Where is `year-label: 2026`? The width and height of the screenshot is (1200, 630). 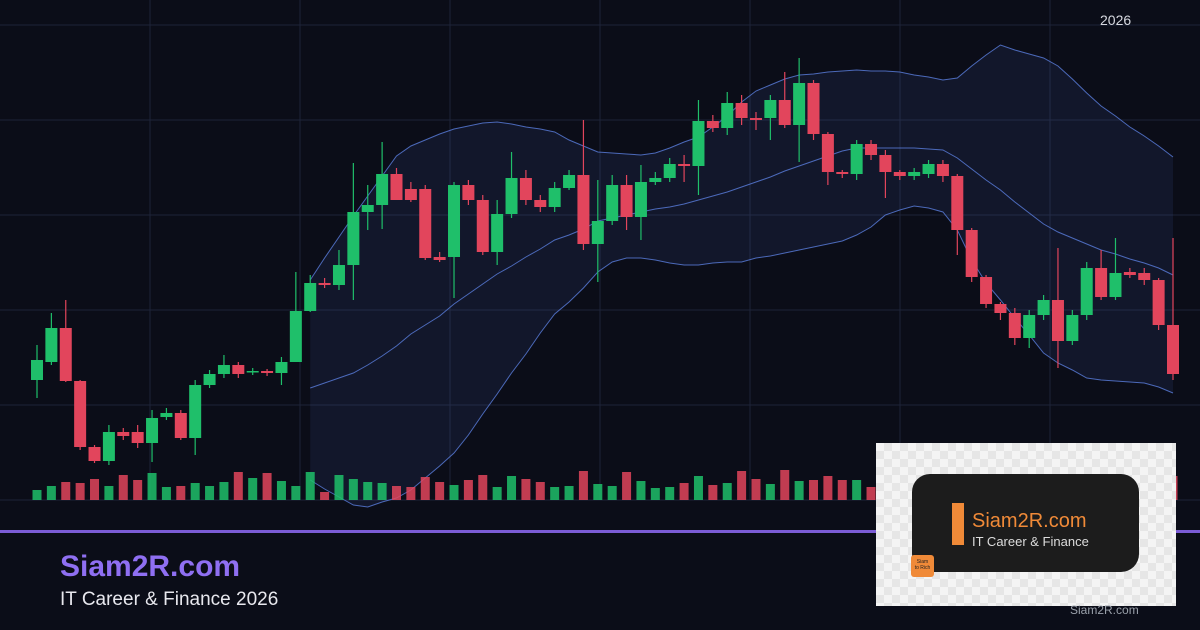
year-label: 2026 is located at coordinates (1116, 20).